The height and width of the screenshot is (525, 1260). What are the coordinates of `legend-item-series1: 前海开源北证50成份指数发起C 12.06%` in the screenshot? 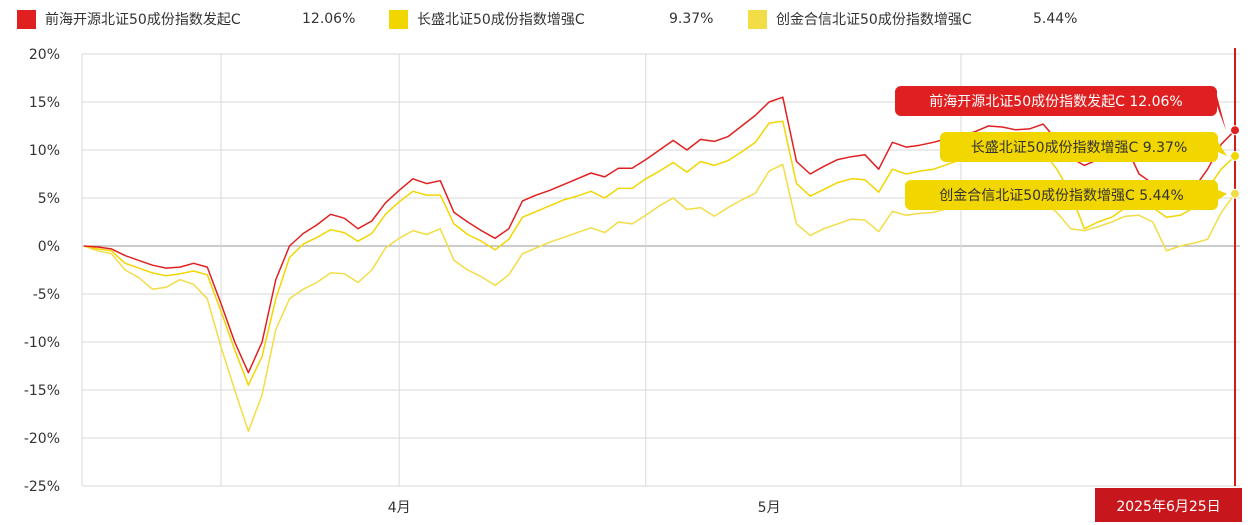 It's located at (186, 19).